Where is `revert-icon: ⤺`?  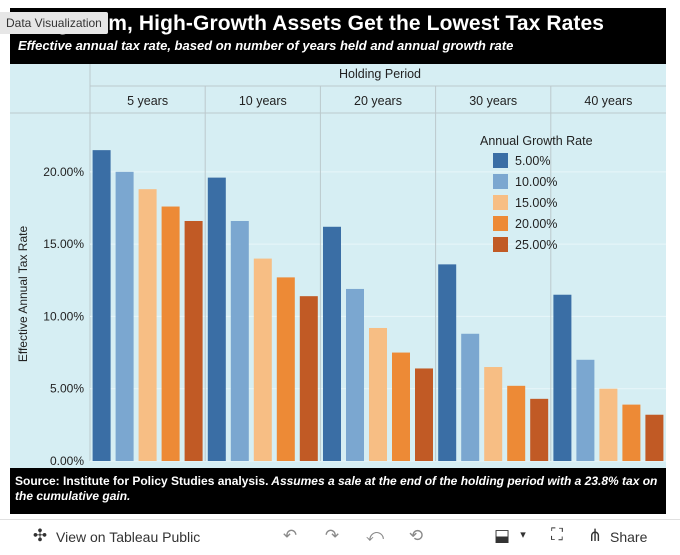
revert-icon: ⤺ is located at coordinates (375, 535).